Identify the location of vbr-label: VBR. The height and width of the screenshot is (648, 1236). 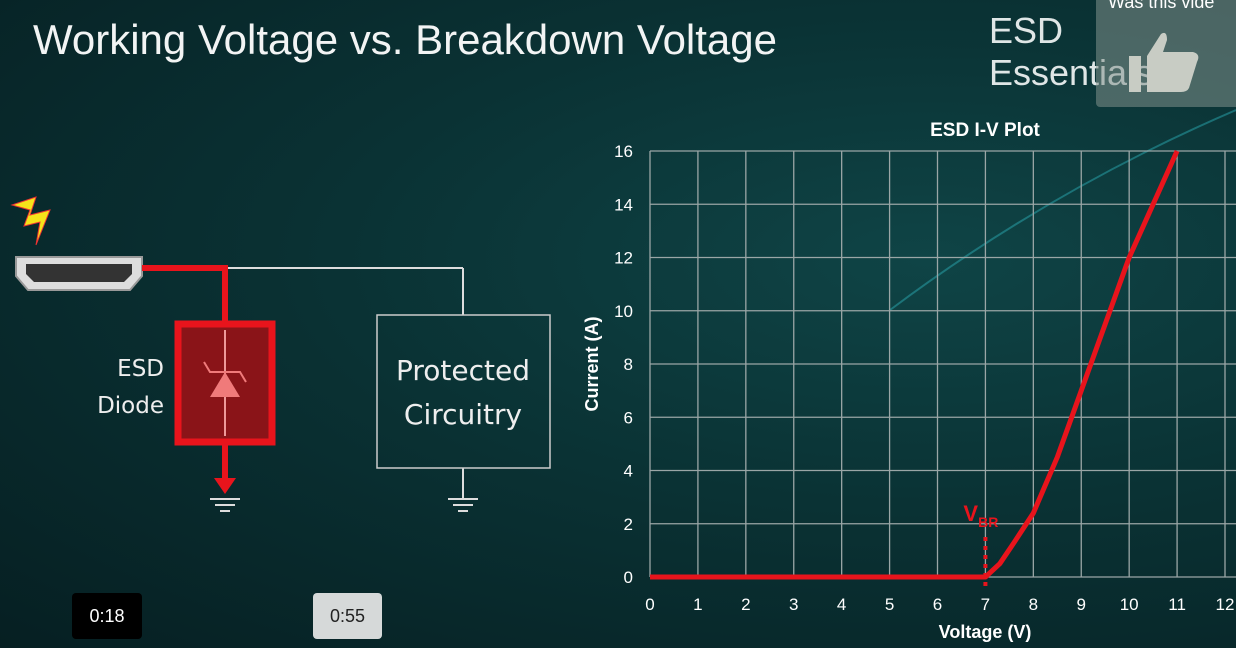
(980, 515).